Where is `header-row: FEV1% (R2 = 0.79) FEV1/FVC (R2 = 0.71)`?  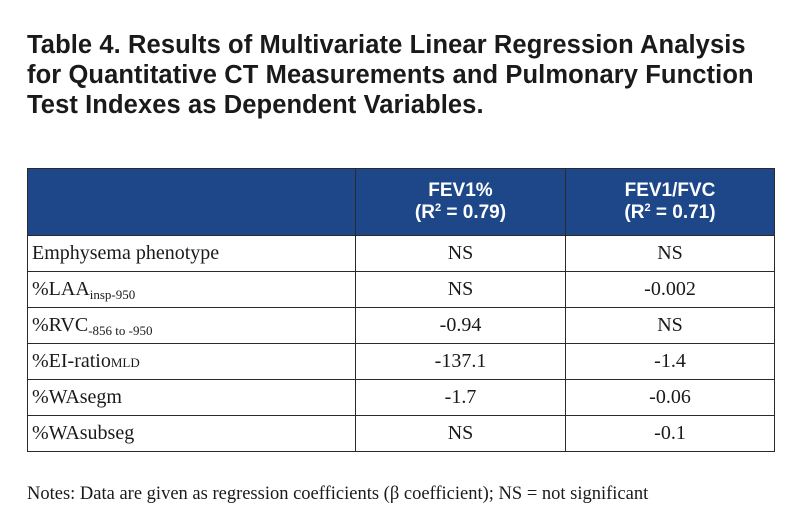
header-row: FEV1% (R2 = 0.79) FEV1/FVC (R2 = 0.71) is located at coordinates (401, 202).